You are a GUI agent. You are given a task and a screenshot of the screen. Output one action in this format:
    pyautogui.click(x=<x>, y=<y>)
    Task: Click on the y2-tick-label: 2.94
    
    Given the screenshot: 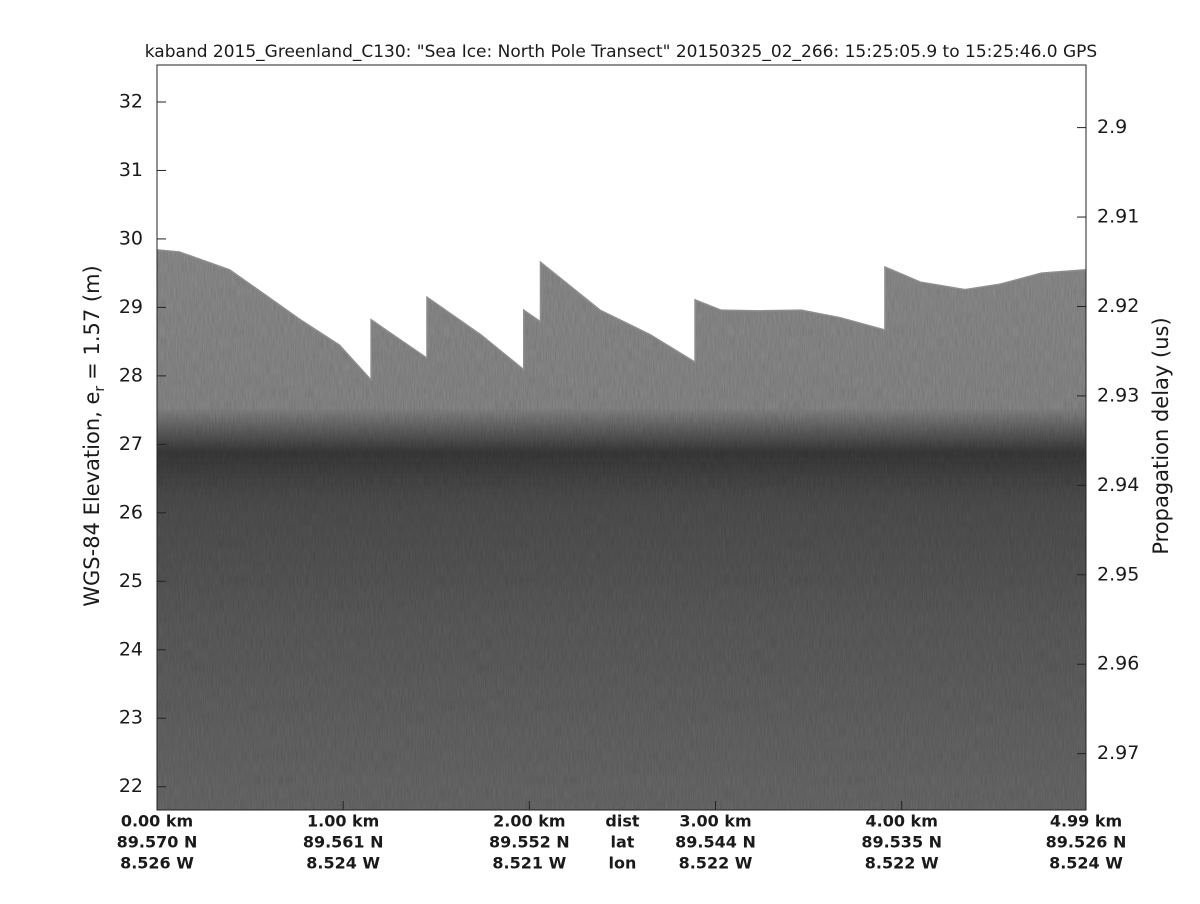 What is the action you would take?
    pyautogui.click(x=1118, y=485)
    